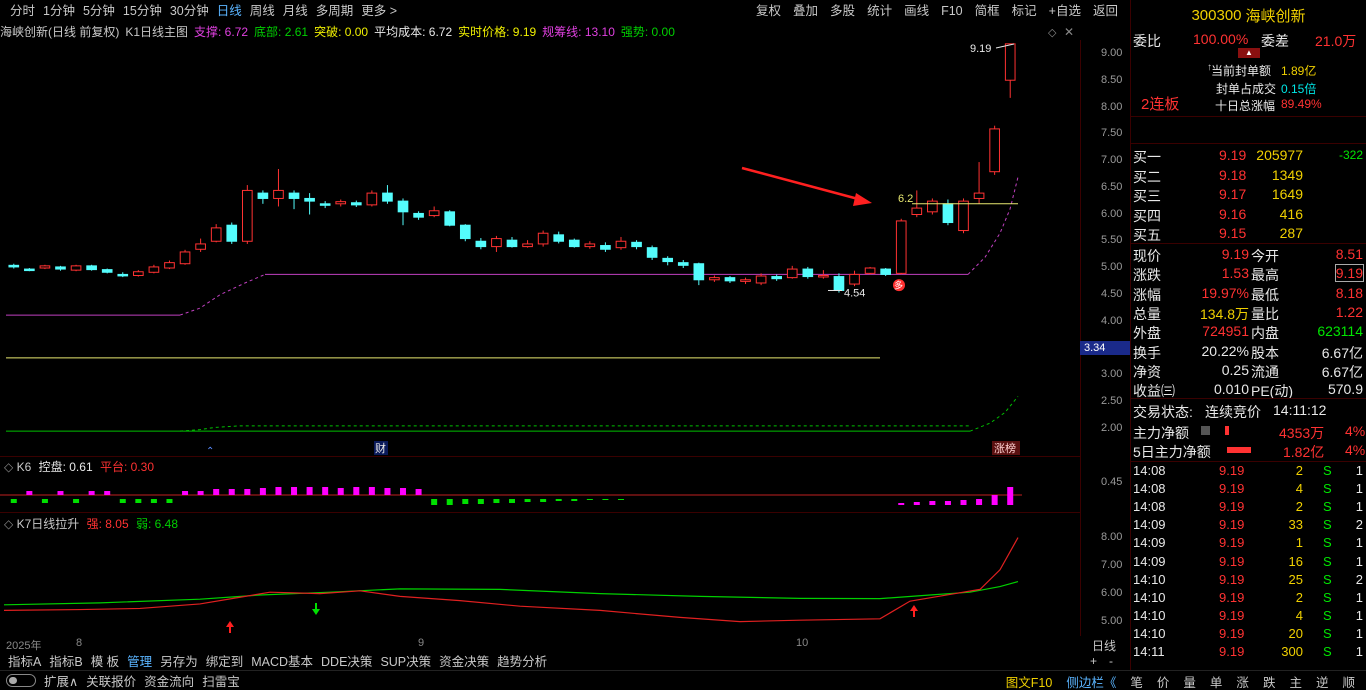  Describe the element at coordinates (1112, 213) in the screenshot. I see `price-axis-tick: 6.00` at that location.